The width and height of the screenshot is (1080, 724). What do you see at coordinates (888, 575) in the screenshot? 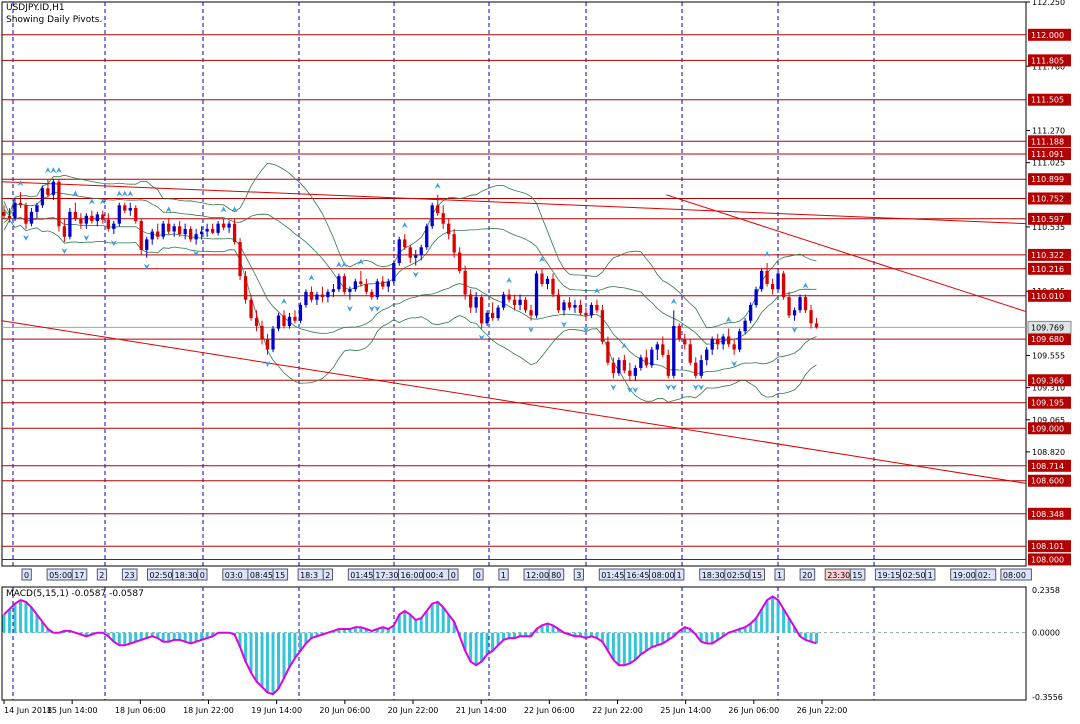
I see `time-marker-label-34: 19:15` at bounding box center [888, 575].